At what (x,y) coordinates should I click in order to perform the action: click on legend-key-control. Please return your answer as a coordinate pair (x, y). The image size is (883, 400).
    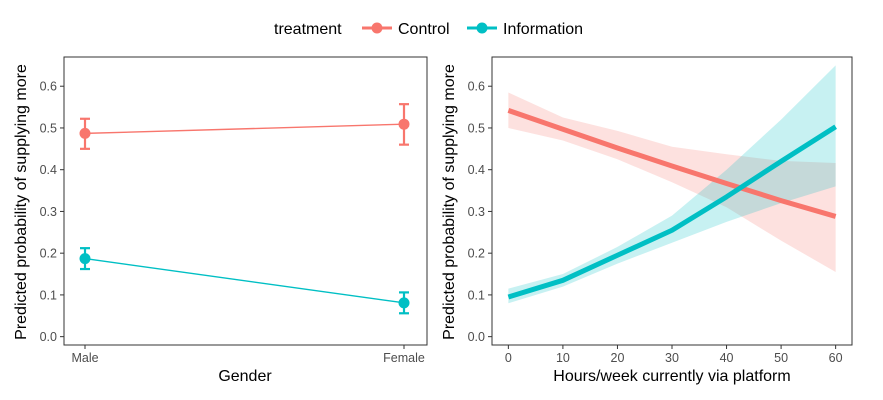
    Looking at the image, I should click on (377, 28).